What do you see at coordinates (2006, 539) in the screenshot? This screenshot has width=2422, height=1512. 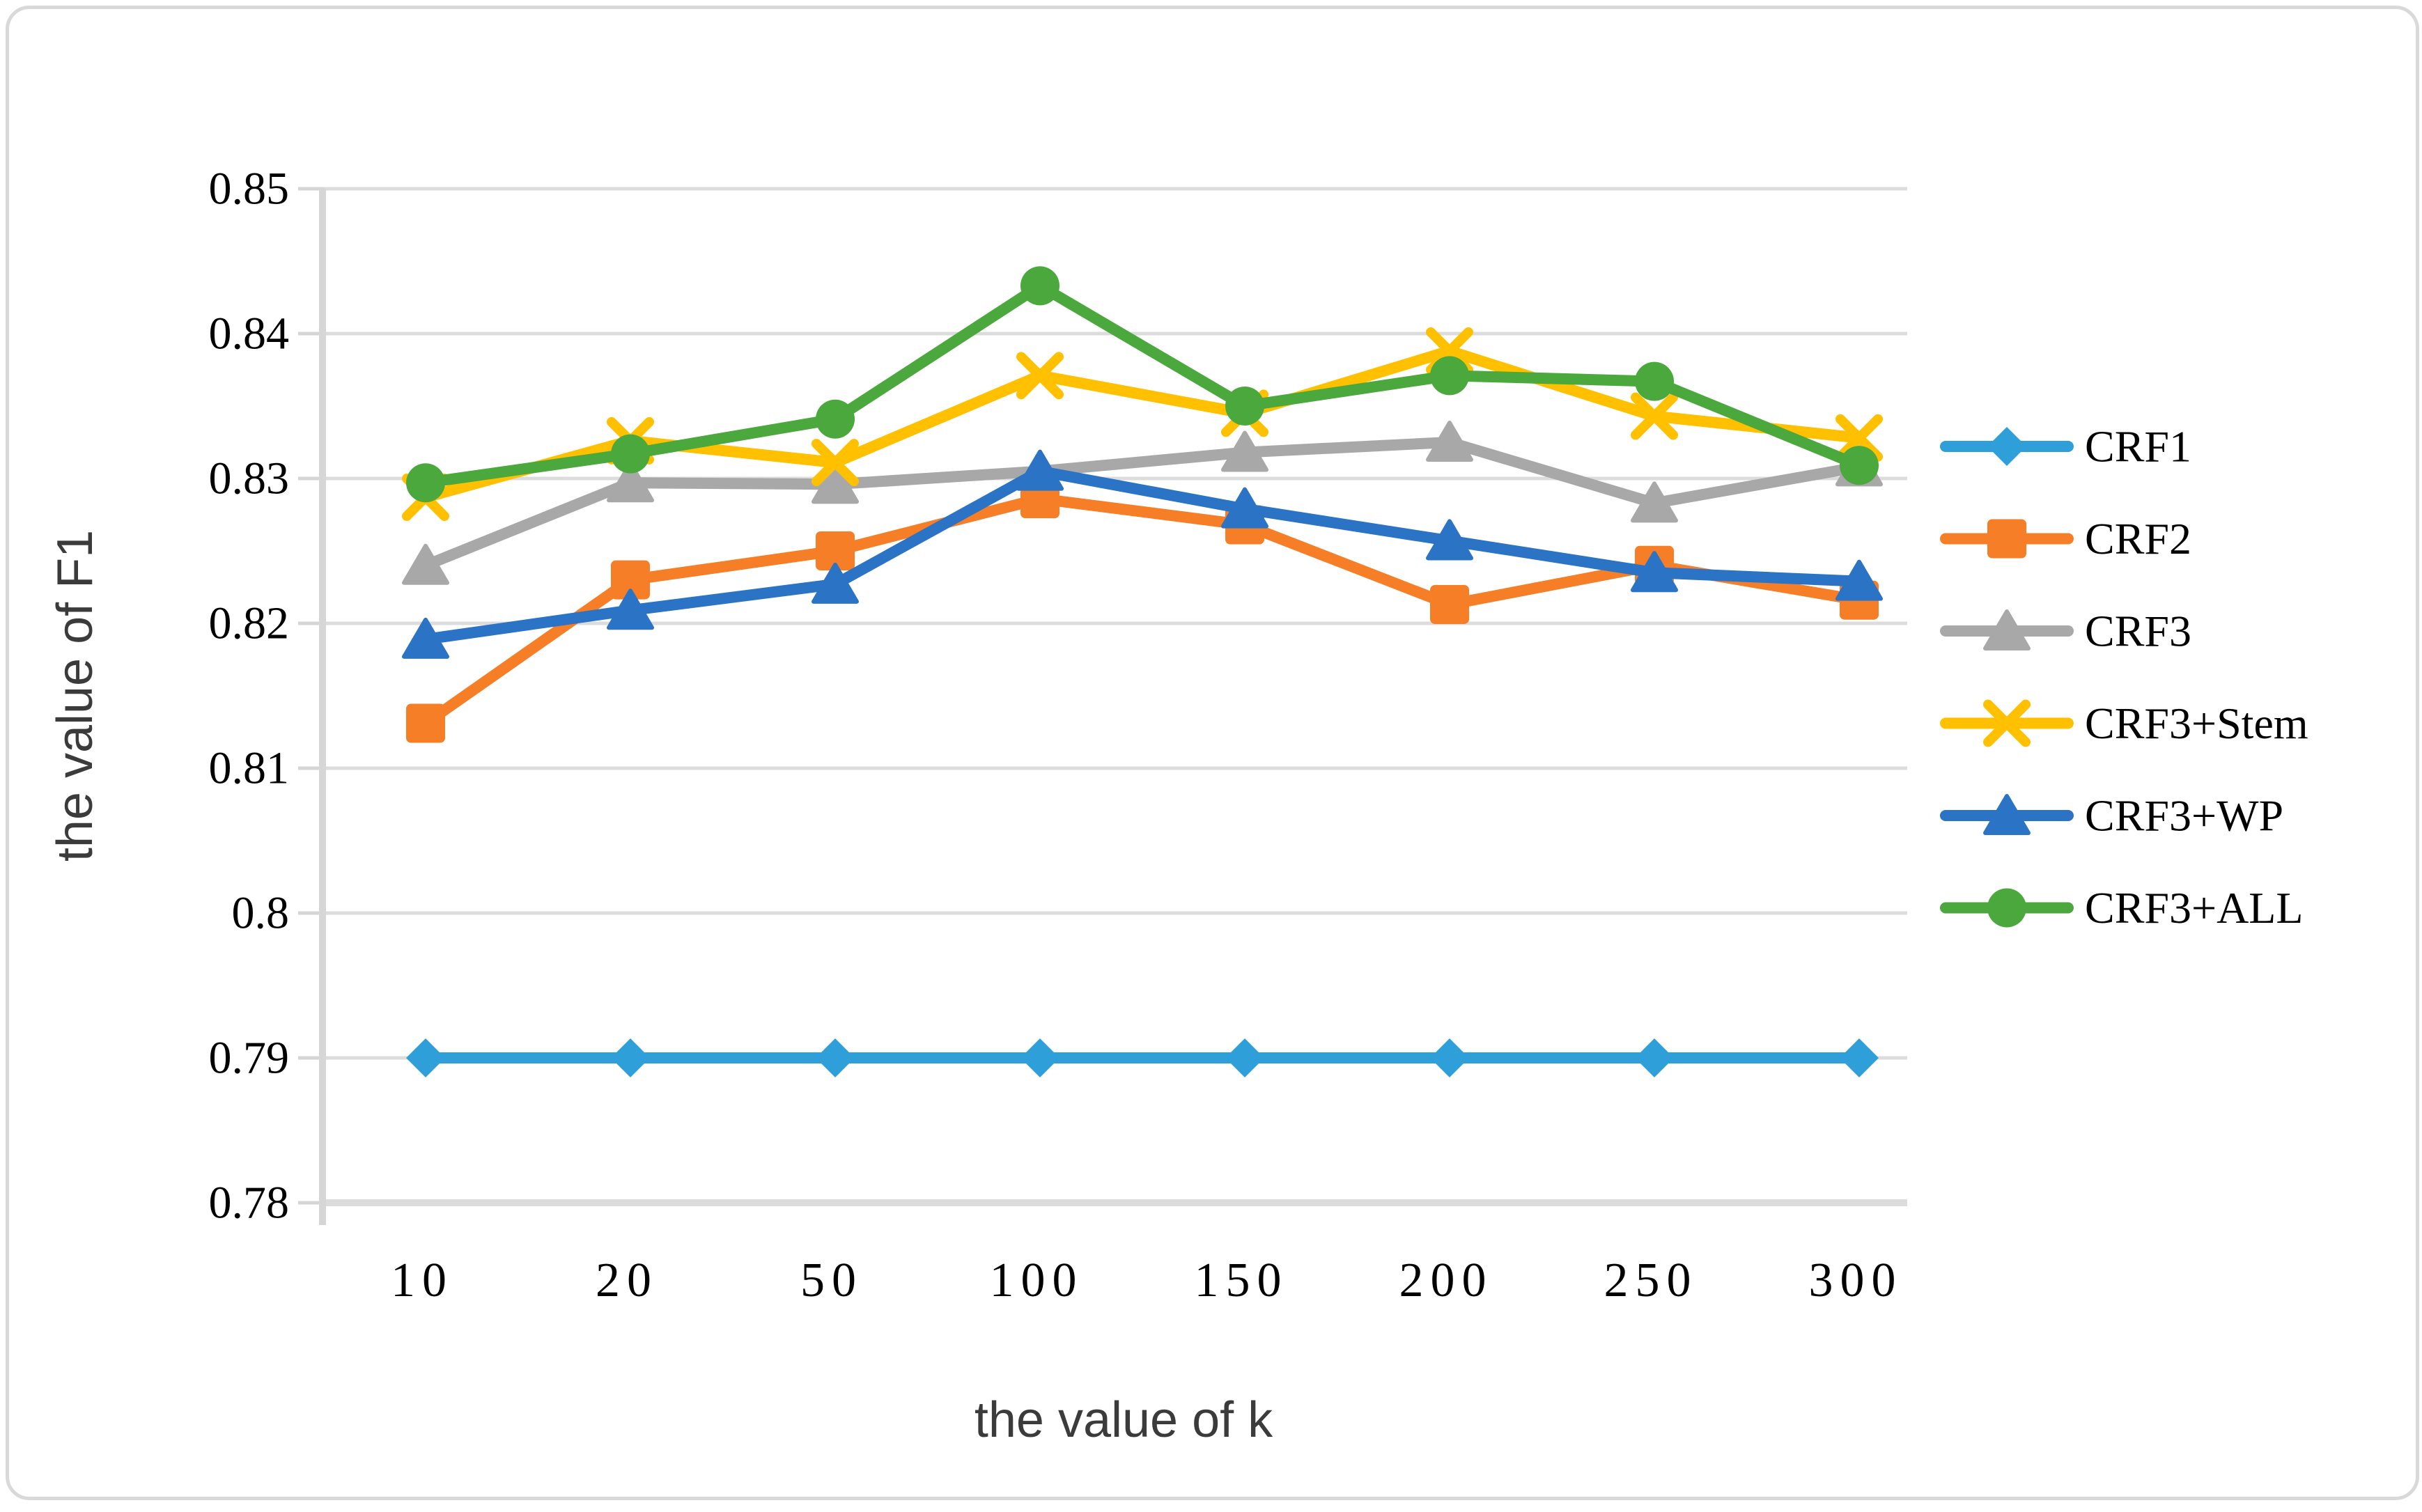 I see `legend-marker-CRF2` at bounding box center [2006, 539].